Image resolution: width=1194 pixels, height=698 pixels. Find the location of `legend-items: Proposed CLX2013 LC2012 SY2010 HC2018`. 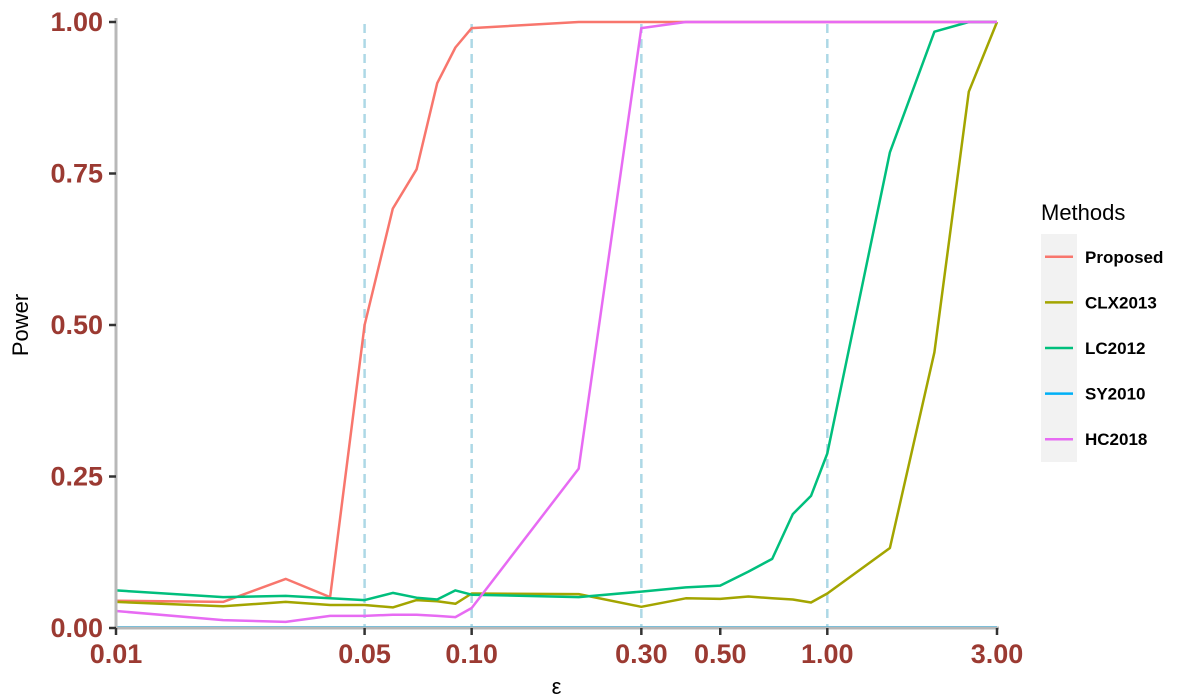

legend-items: Proposed CLX2013 LC2012 SY2010 HC2018 is located at coordinates (1104, 348).